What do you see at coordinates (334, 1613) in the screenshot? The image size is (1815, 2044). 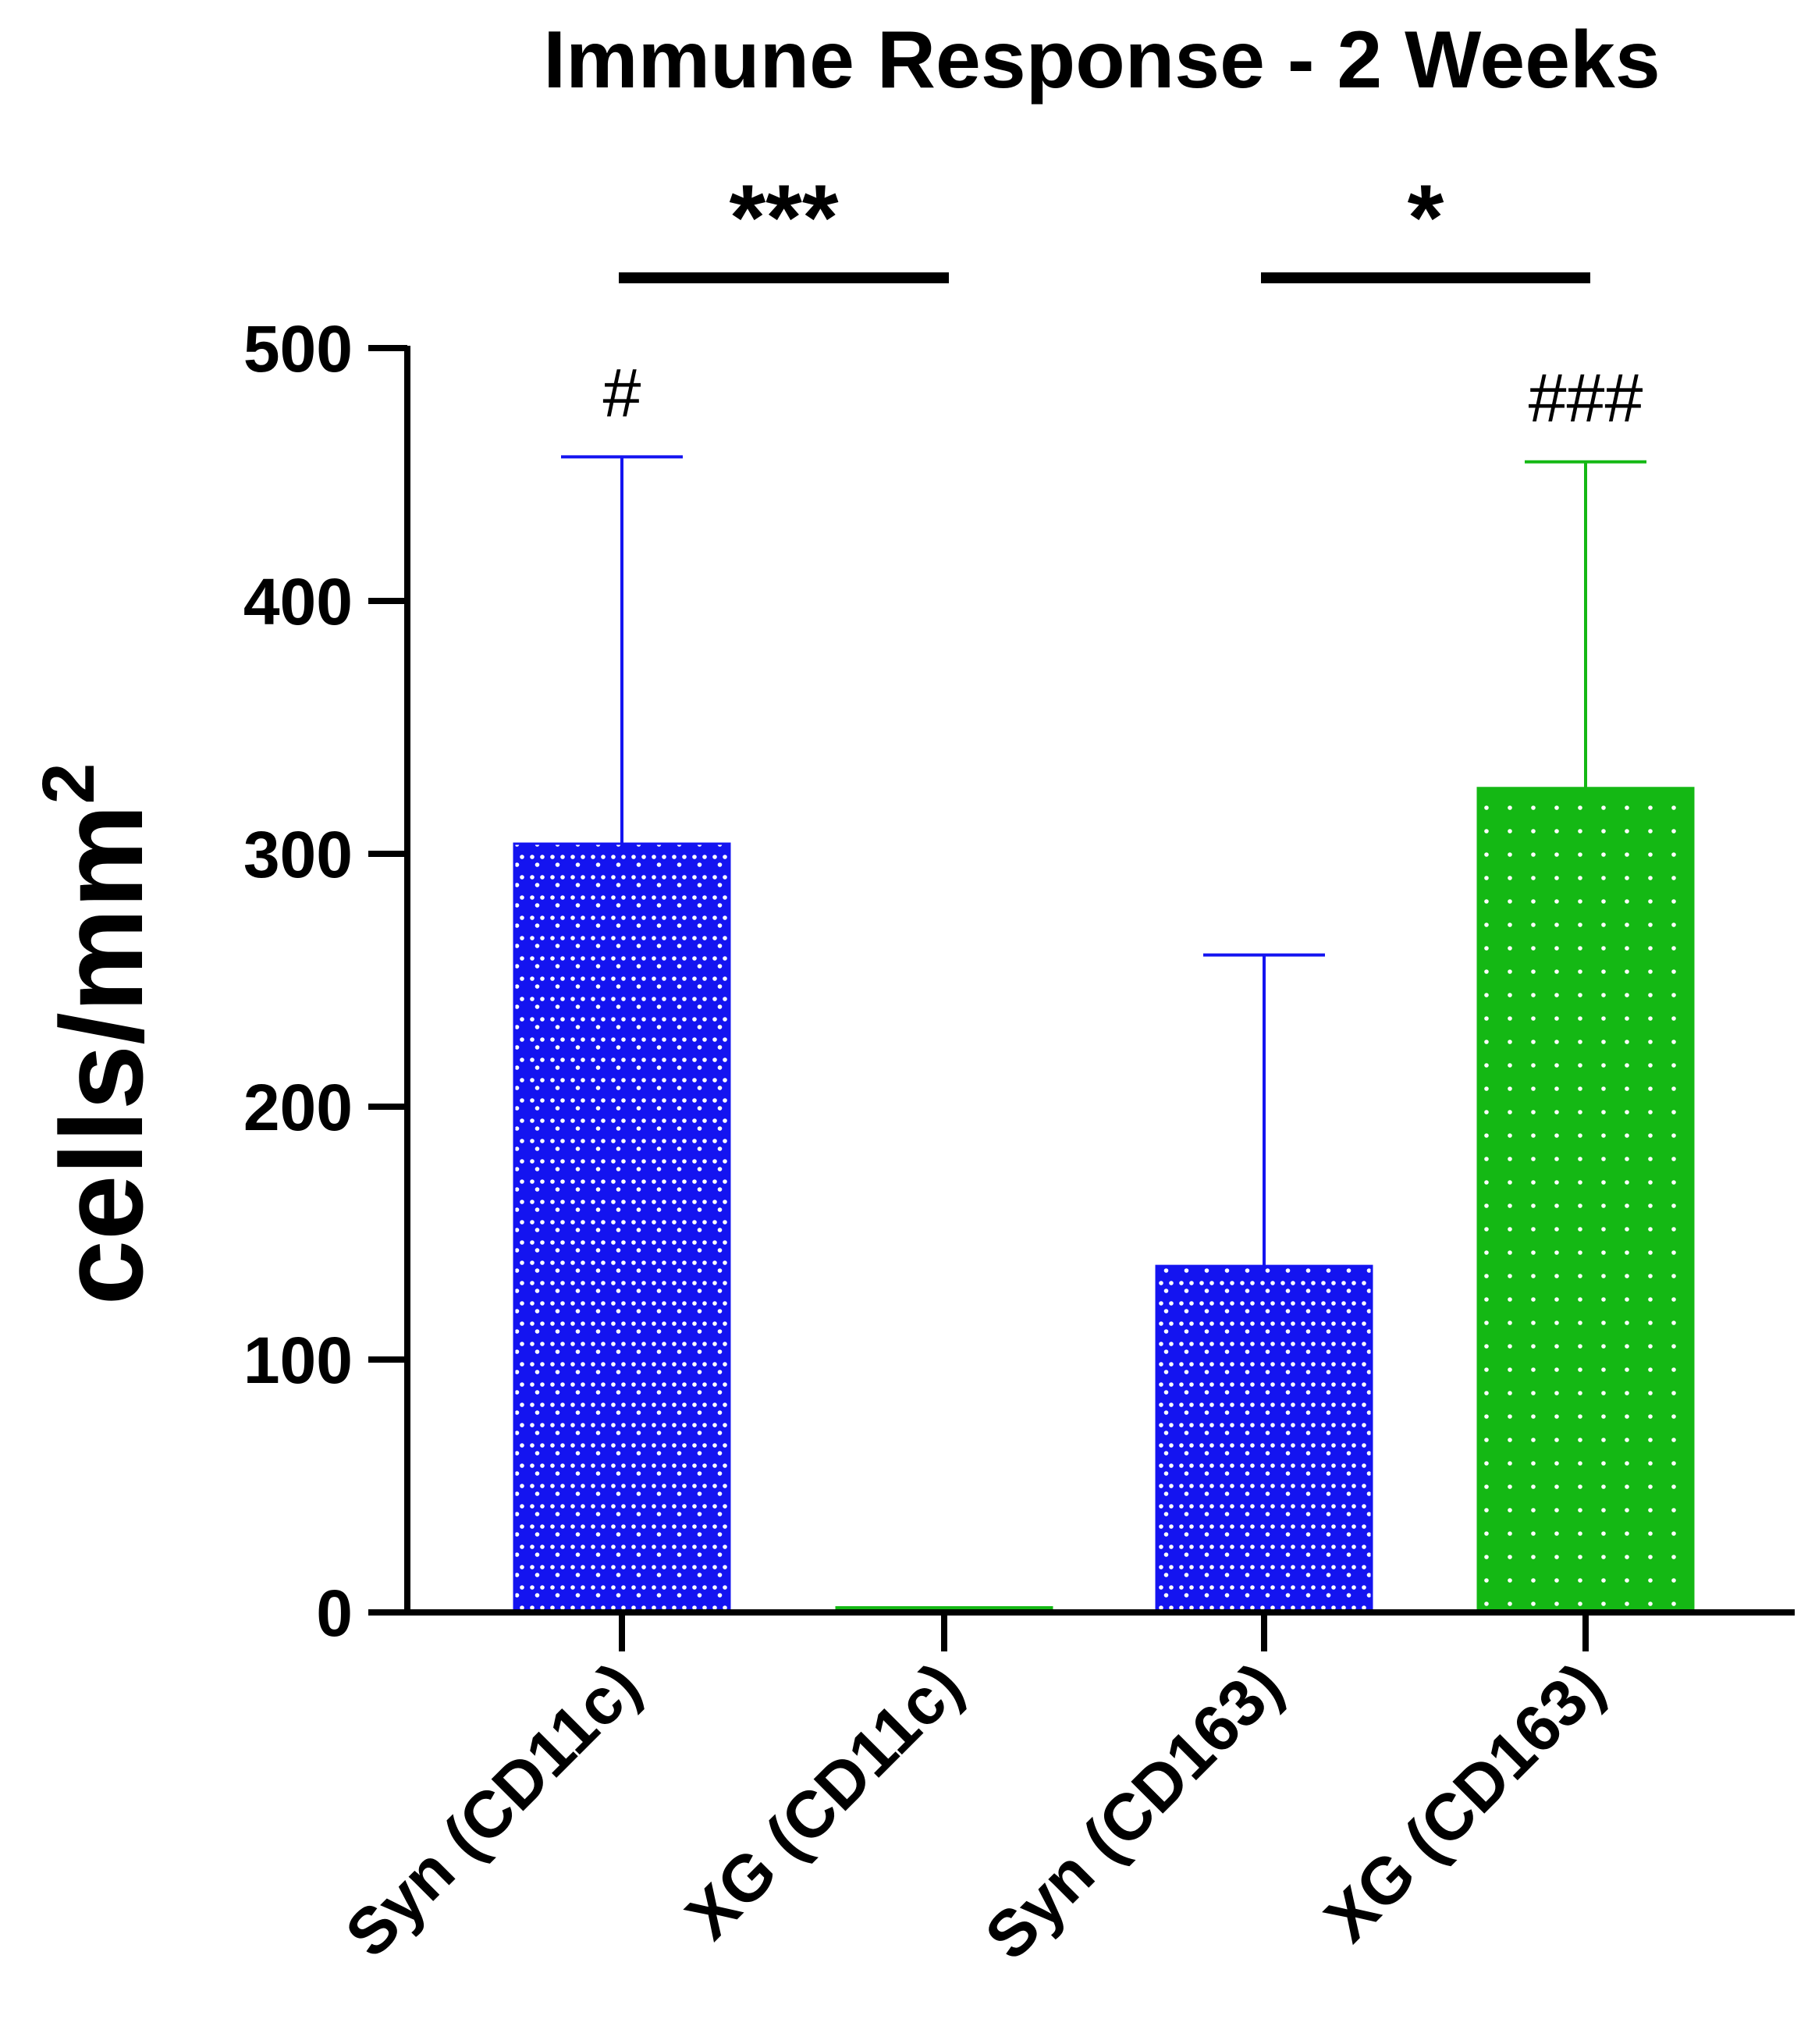 I see `y-tick-label: 0` at bounding box center [334, 1613].